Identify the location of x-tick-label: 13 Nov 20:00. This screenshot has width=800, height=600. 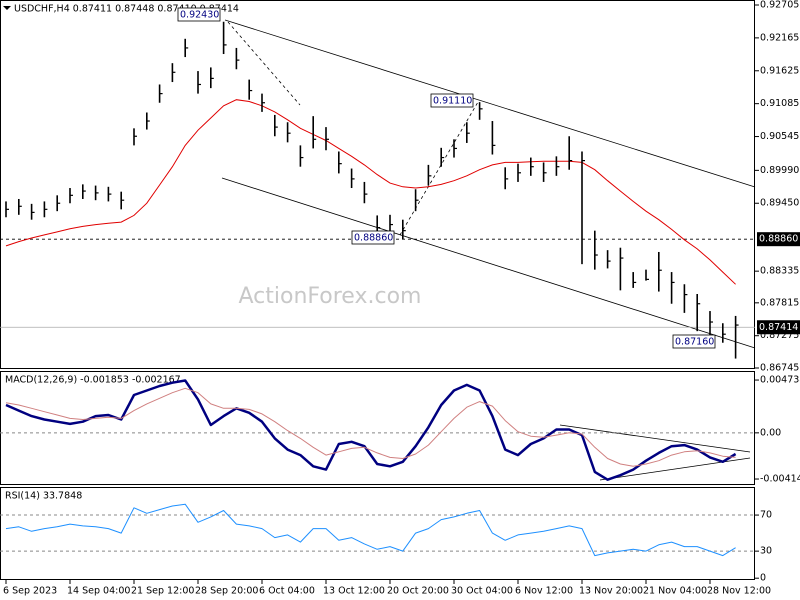
(611, 591).